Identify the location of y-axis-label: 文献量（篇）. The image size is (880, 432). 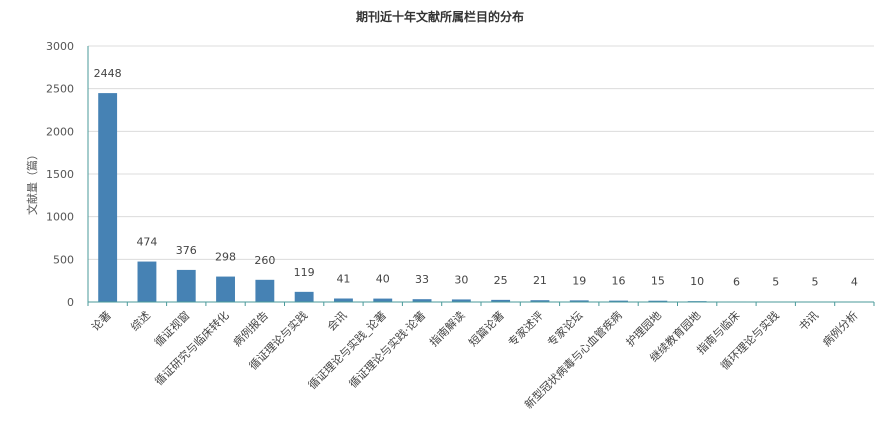
(32, 182).